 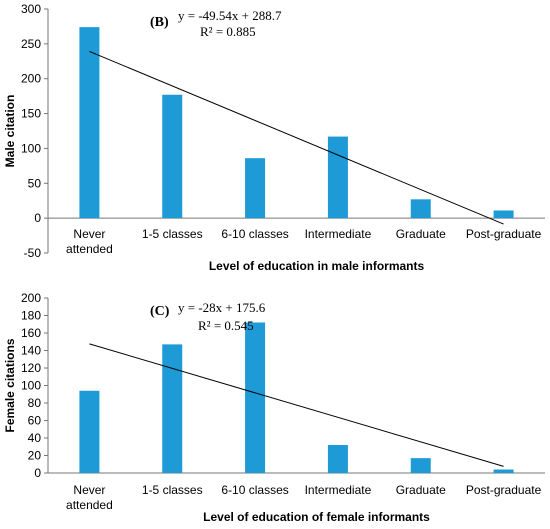 What do you see at coordinates (31, 333) in the screenshot?
I see `y-tick-label: 160` at bounding box center [31, 333].